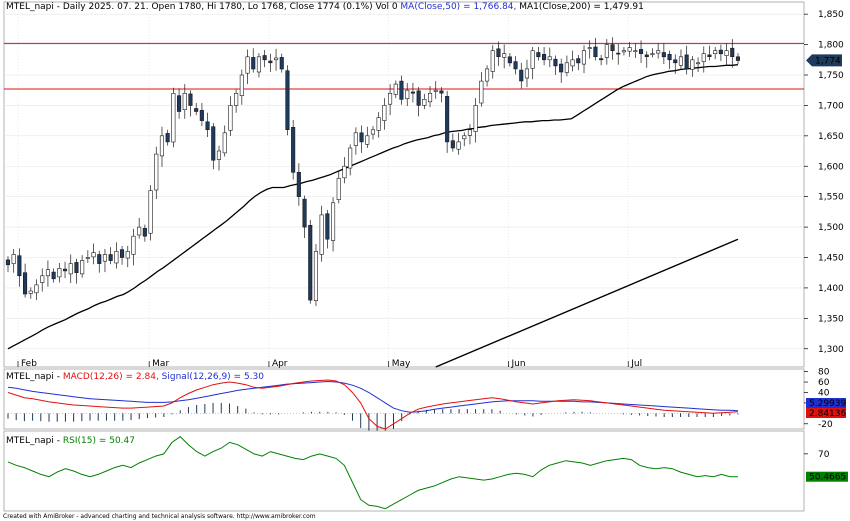 This screenshot has height=521, width=850. Describe the element at coordinates (831, 167) in the screenshot. I see `price-tick-label: 1,600` at that location.